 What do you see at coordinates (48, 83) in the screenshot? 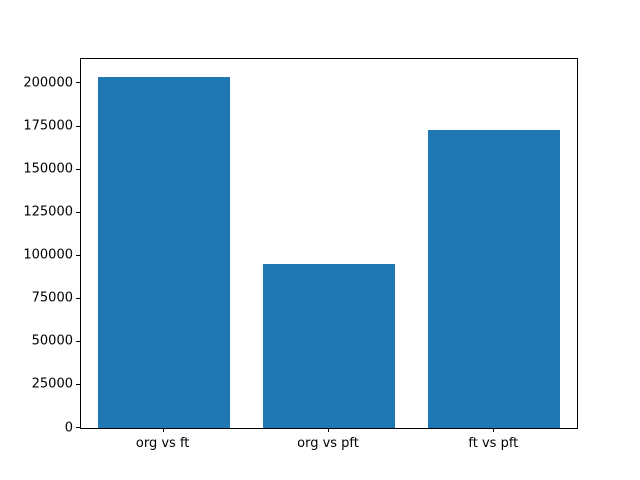
I see `y-axis-tick-label: 200000` at bounding box center [48, 83].